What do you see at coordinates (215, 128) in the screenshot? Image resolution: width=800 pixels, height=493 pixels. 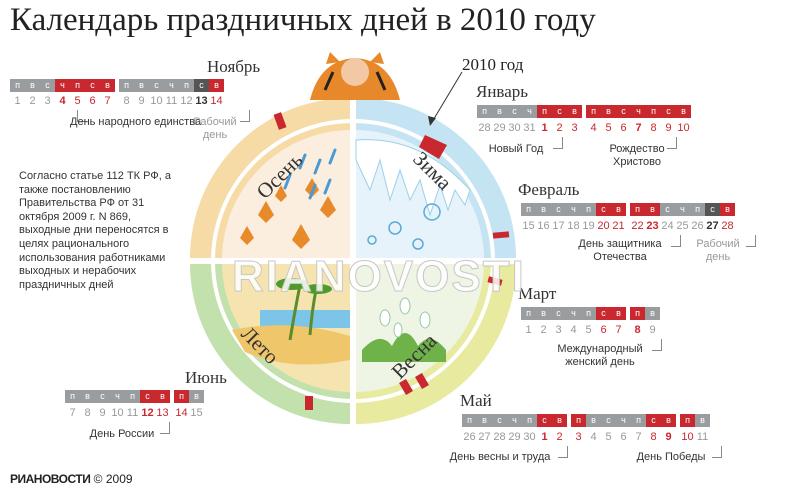 I see `november-note-workday: Рабочий день` at bounding box center [215, 128].